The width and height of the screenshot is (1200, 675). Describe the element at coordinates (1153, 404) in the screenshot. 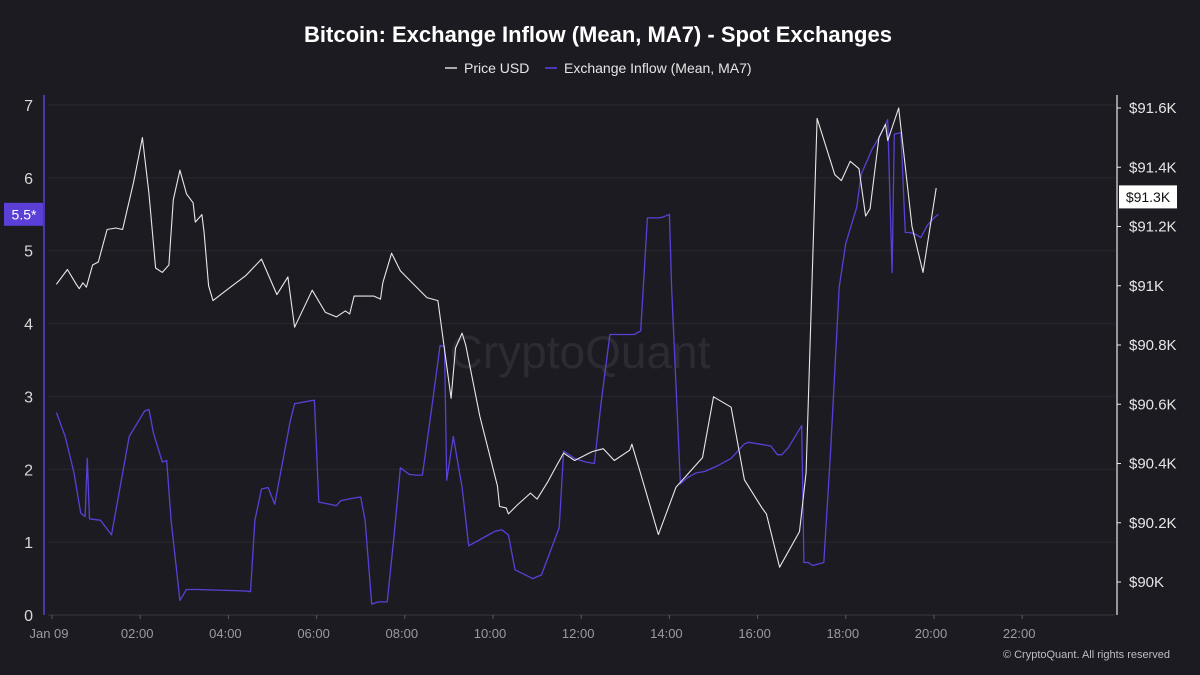

I see `right-tick-label: $90.6K` at that location.